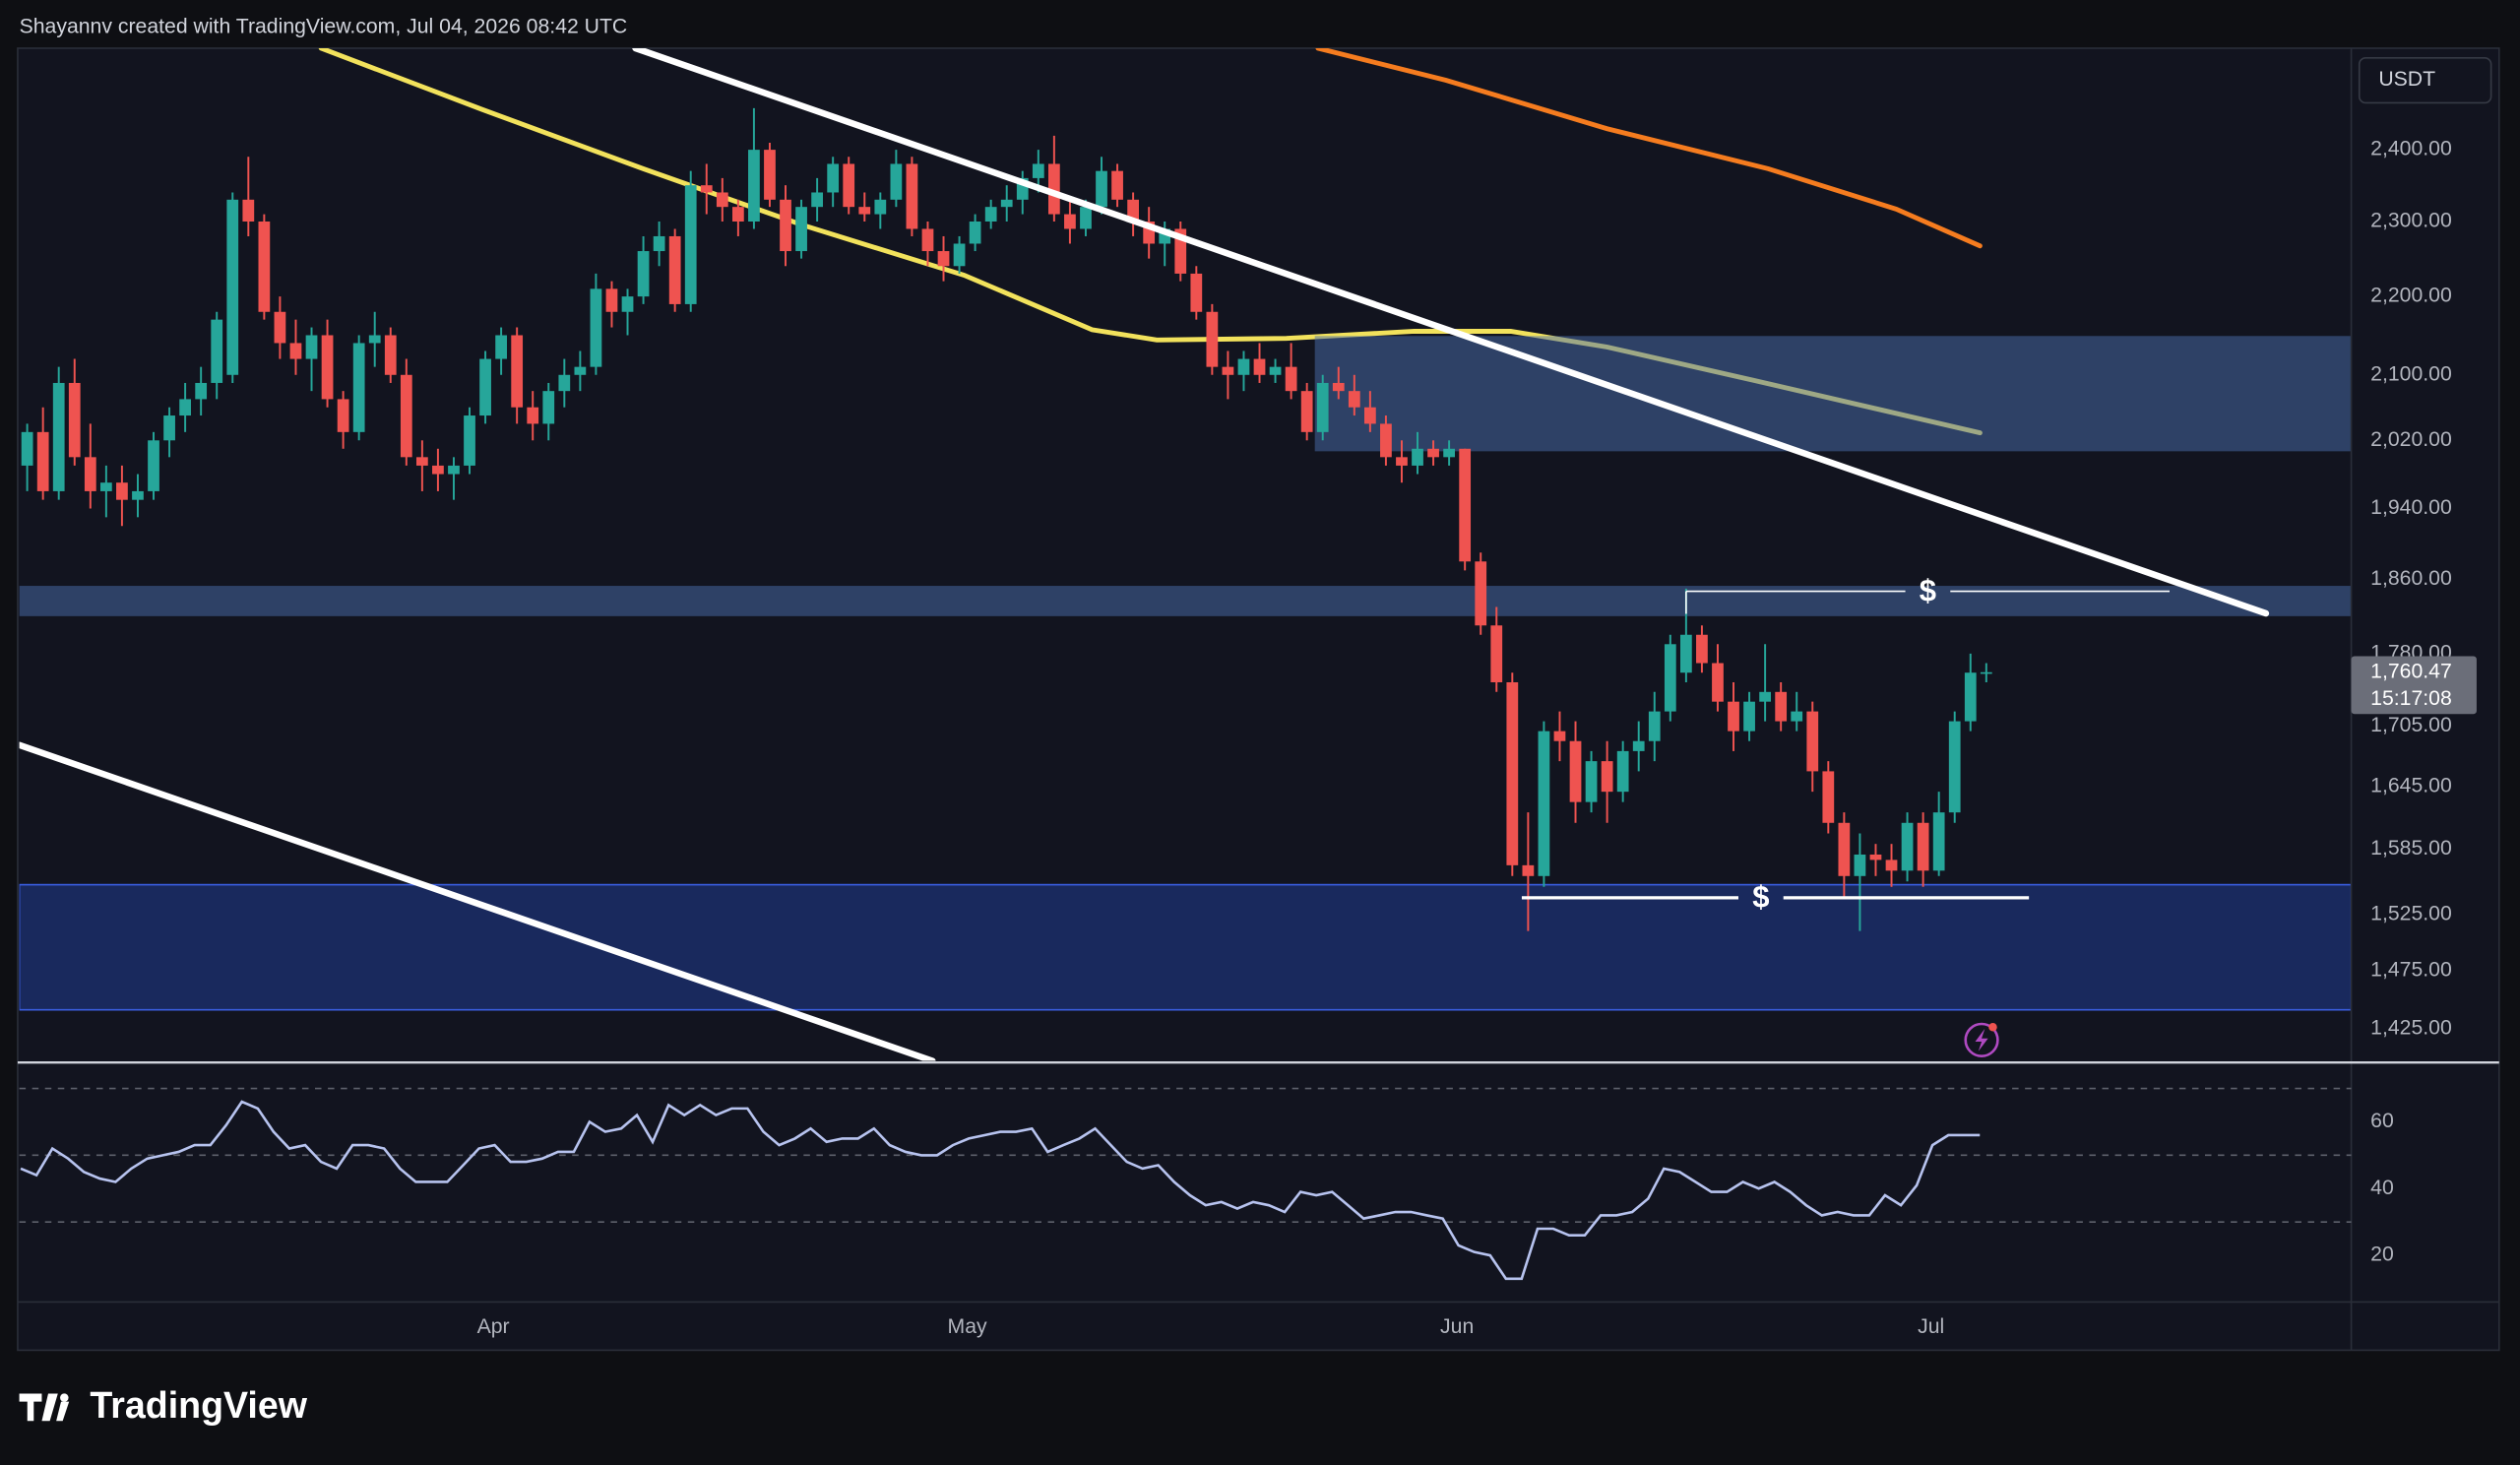 This screenshot has width=2520, height=1465. I want to click on rsi-line, so click(1000, 1191).